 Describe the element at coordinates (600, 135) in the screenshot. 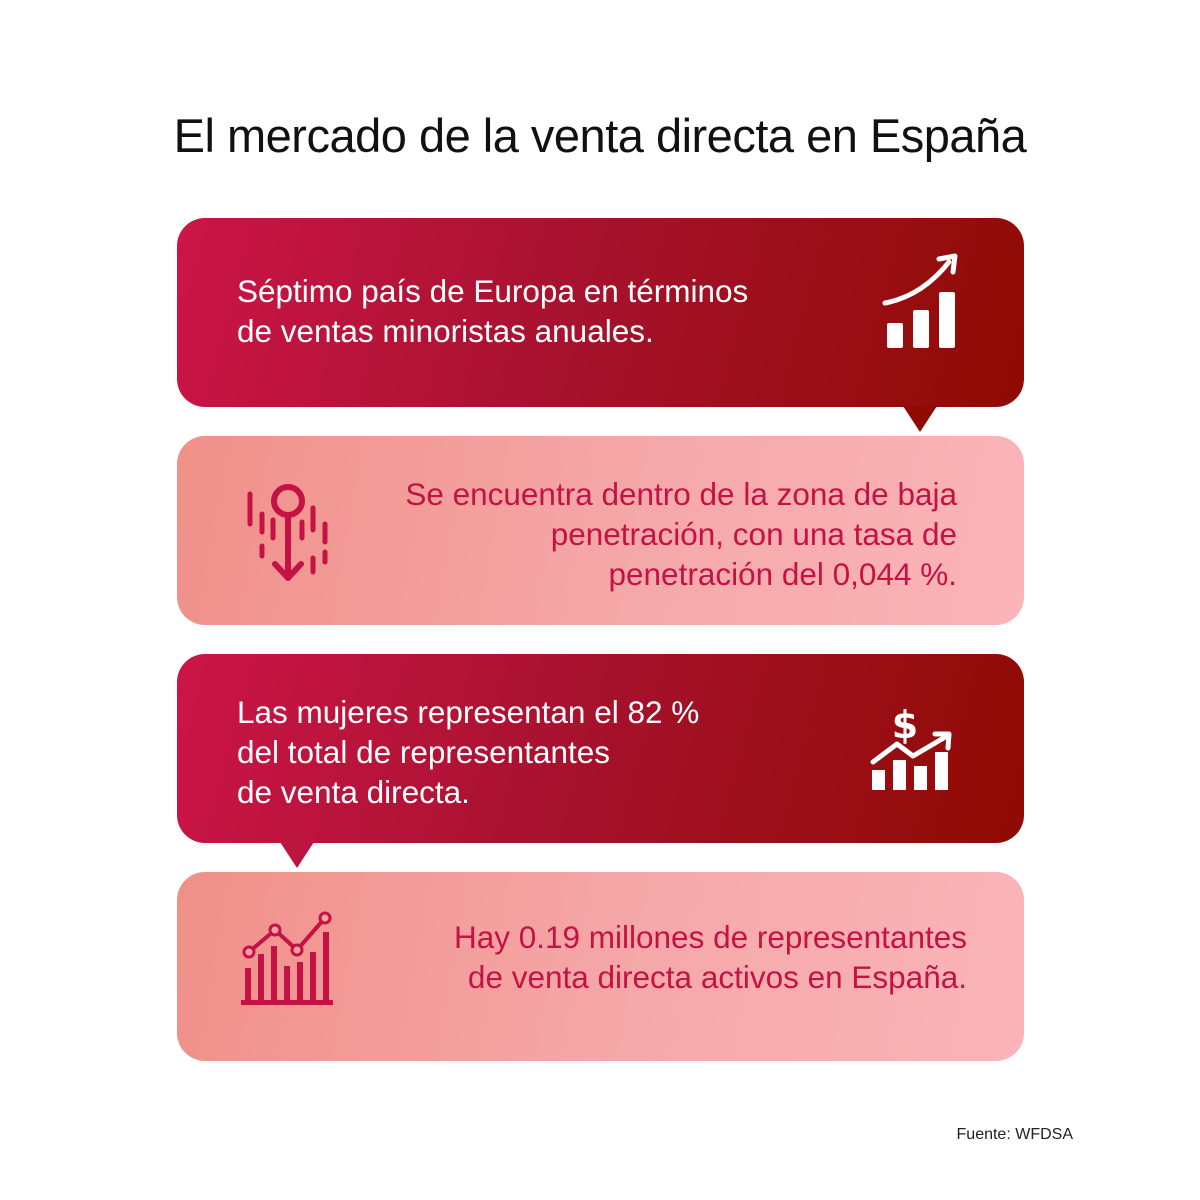

I see `page-title: El mercado de la venta directa en España` at that location.